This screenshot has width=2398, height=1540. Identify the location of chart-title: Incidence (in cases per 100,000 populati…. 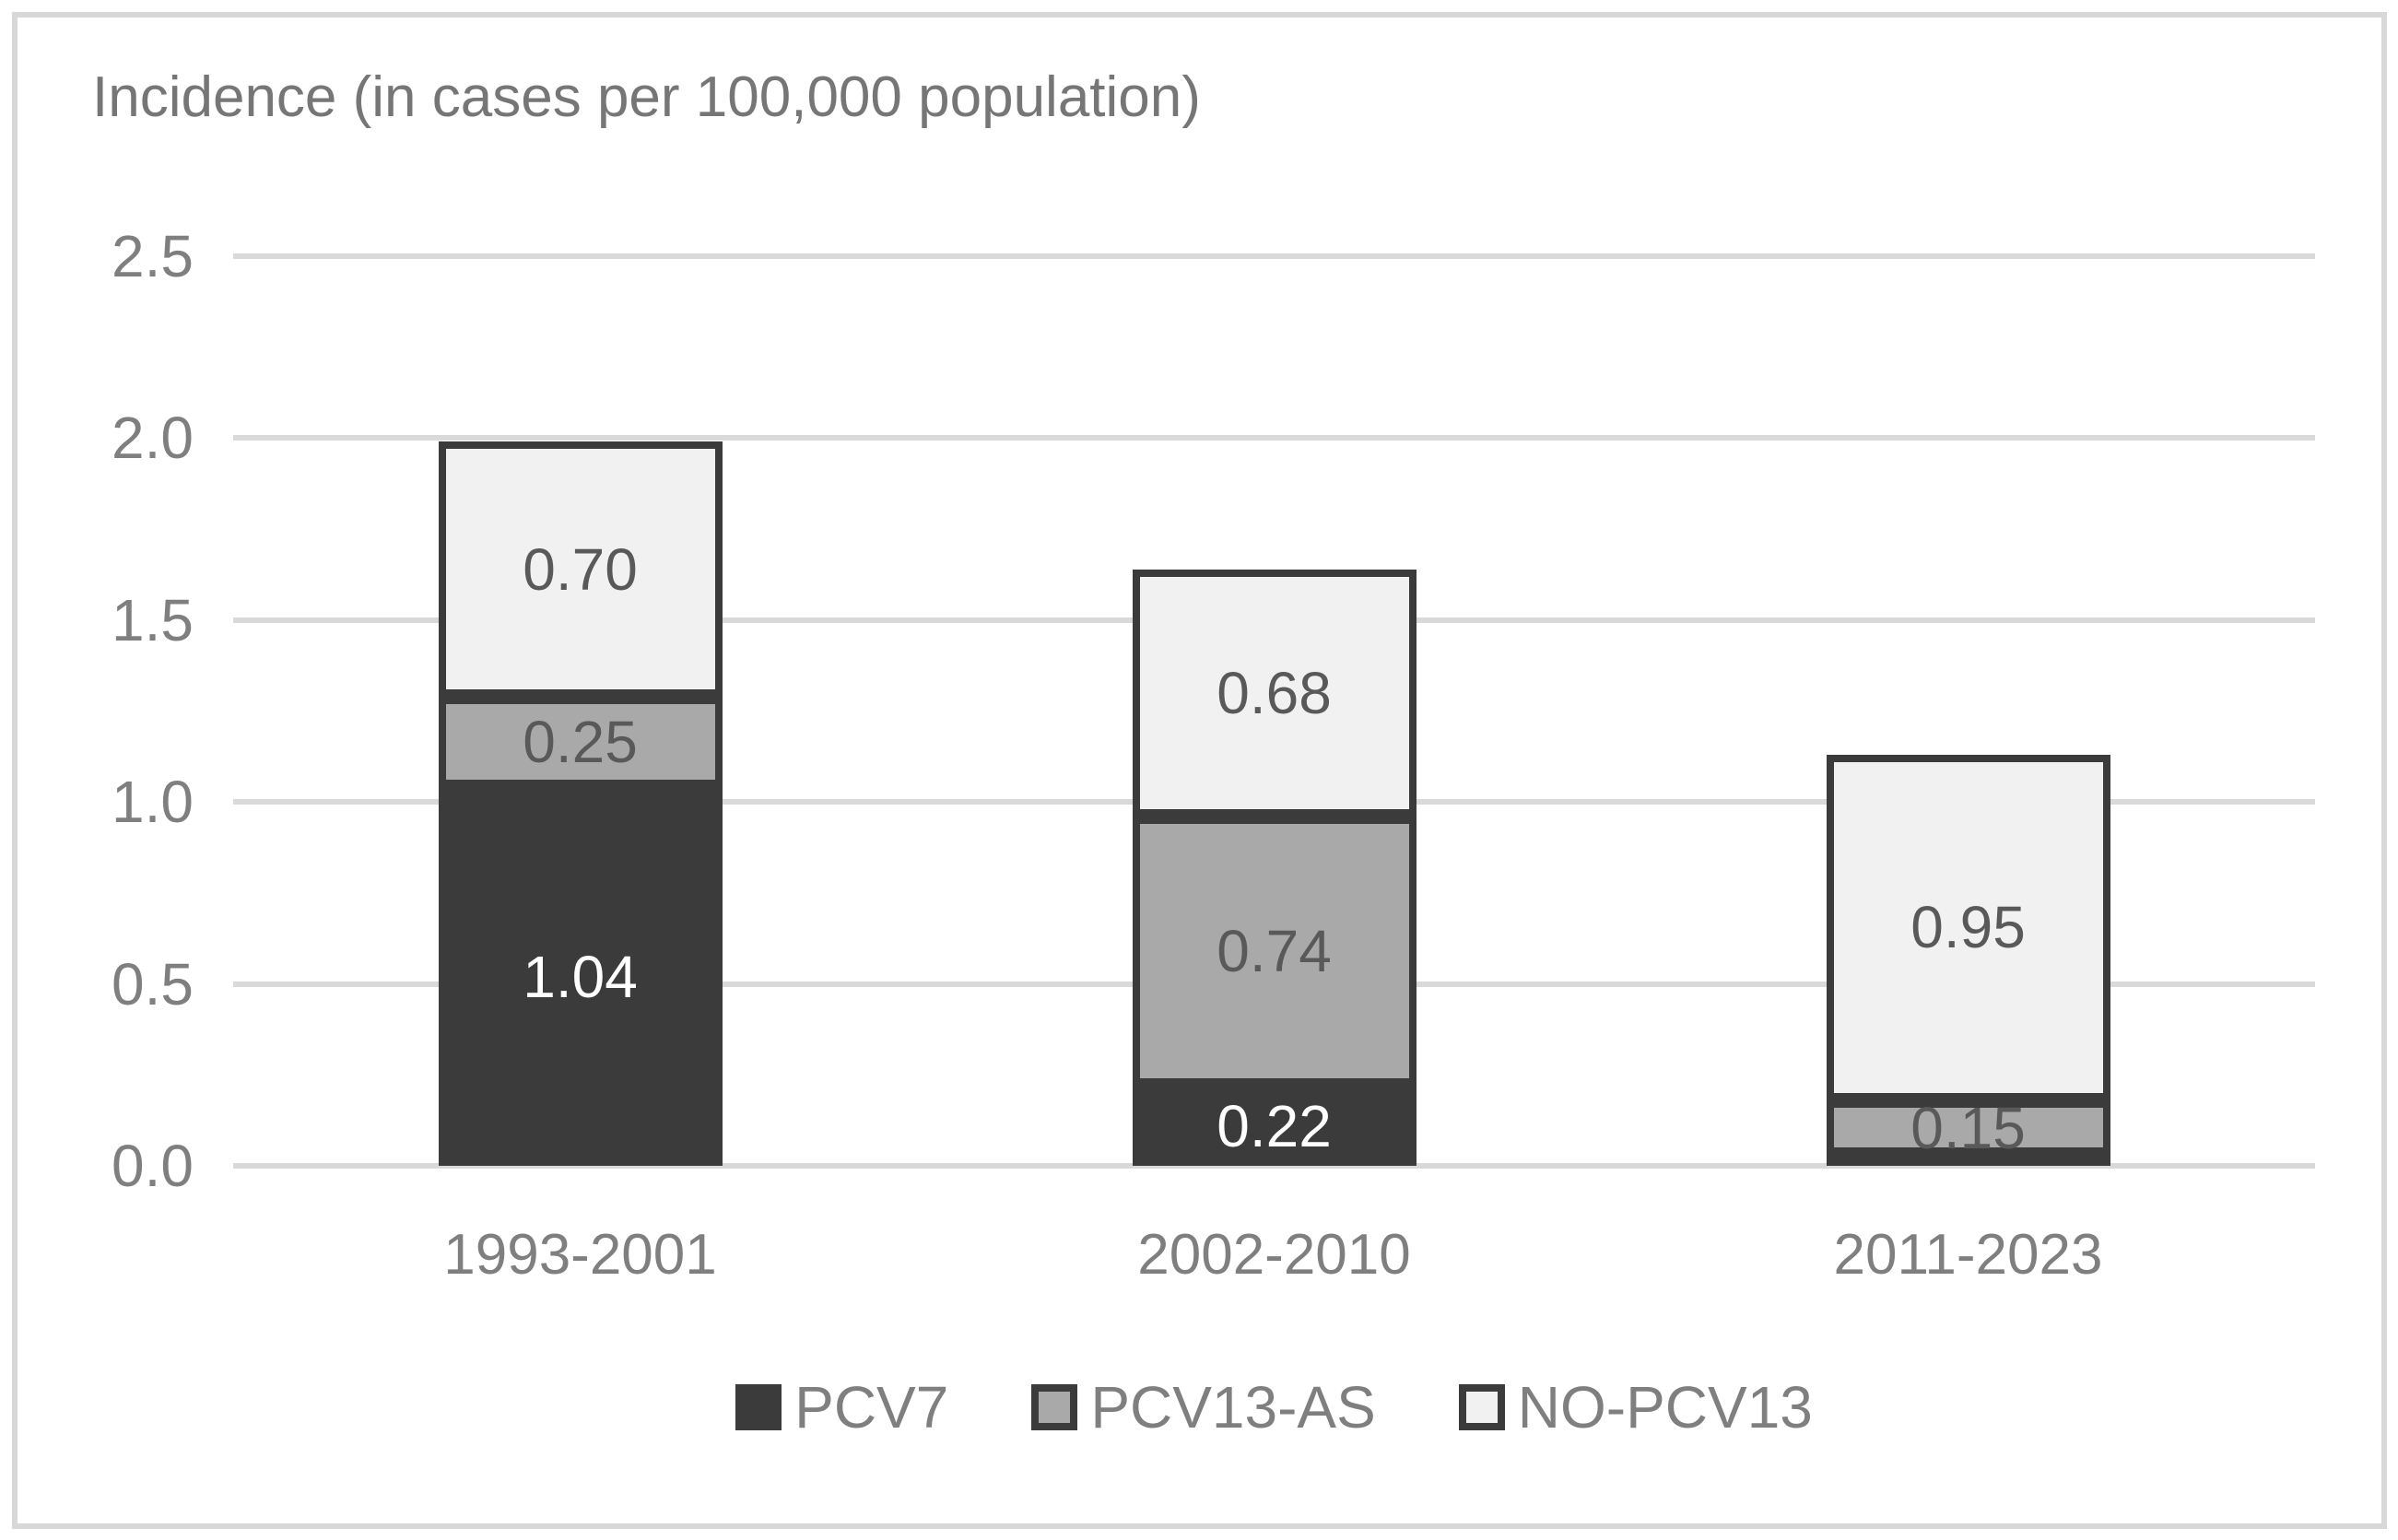
(647, 97).